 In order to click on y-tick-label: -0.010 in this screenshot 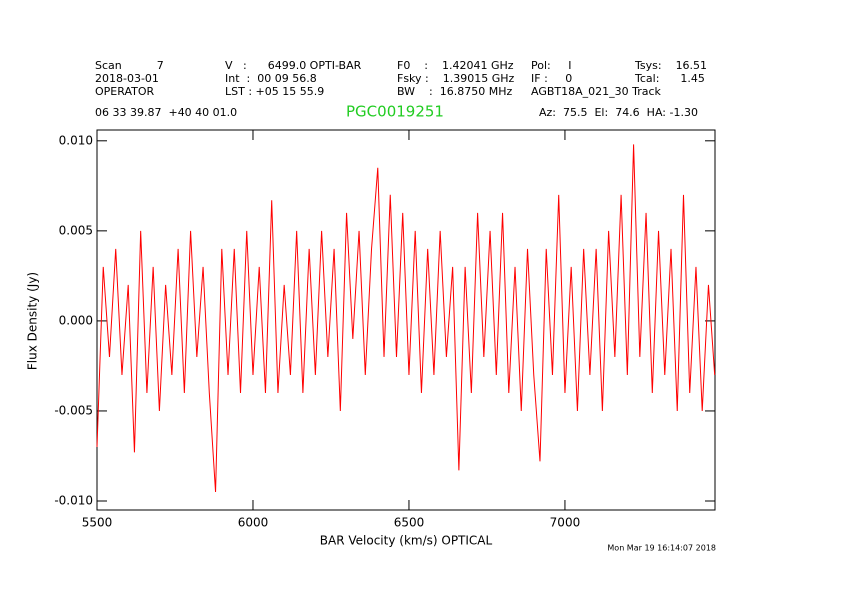, I will do `click(73, 500)`.